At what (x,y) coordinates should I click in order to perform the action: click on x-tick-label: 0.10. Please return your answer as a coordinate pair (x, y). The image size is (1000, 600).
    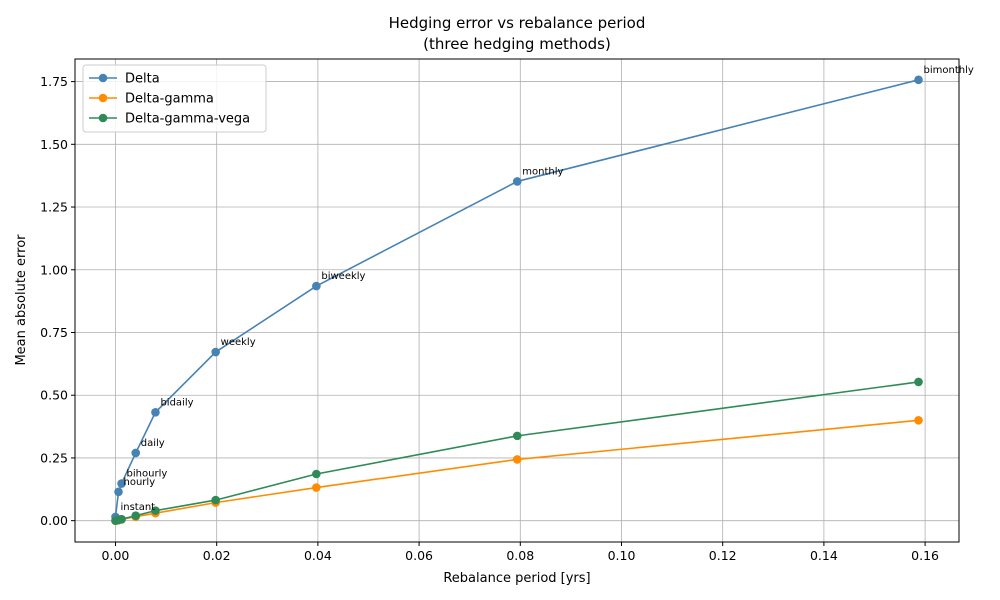
    Looking at the image, I should click on (622, 555).